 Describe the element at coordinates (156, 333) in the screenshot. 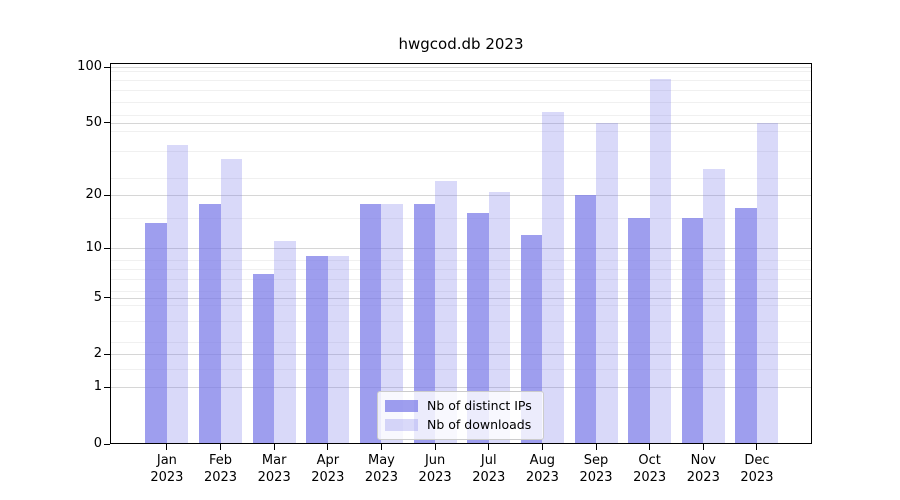

I see `bar-ips-jan-2023` at that location.